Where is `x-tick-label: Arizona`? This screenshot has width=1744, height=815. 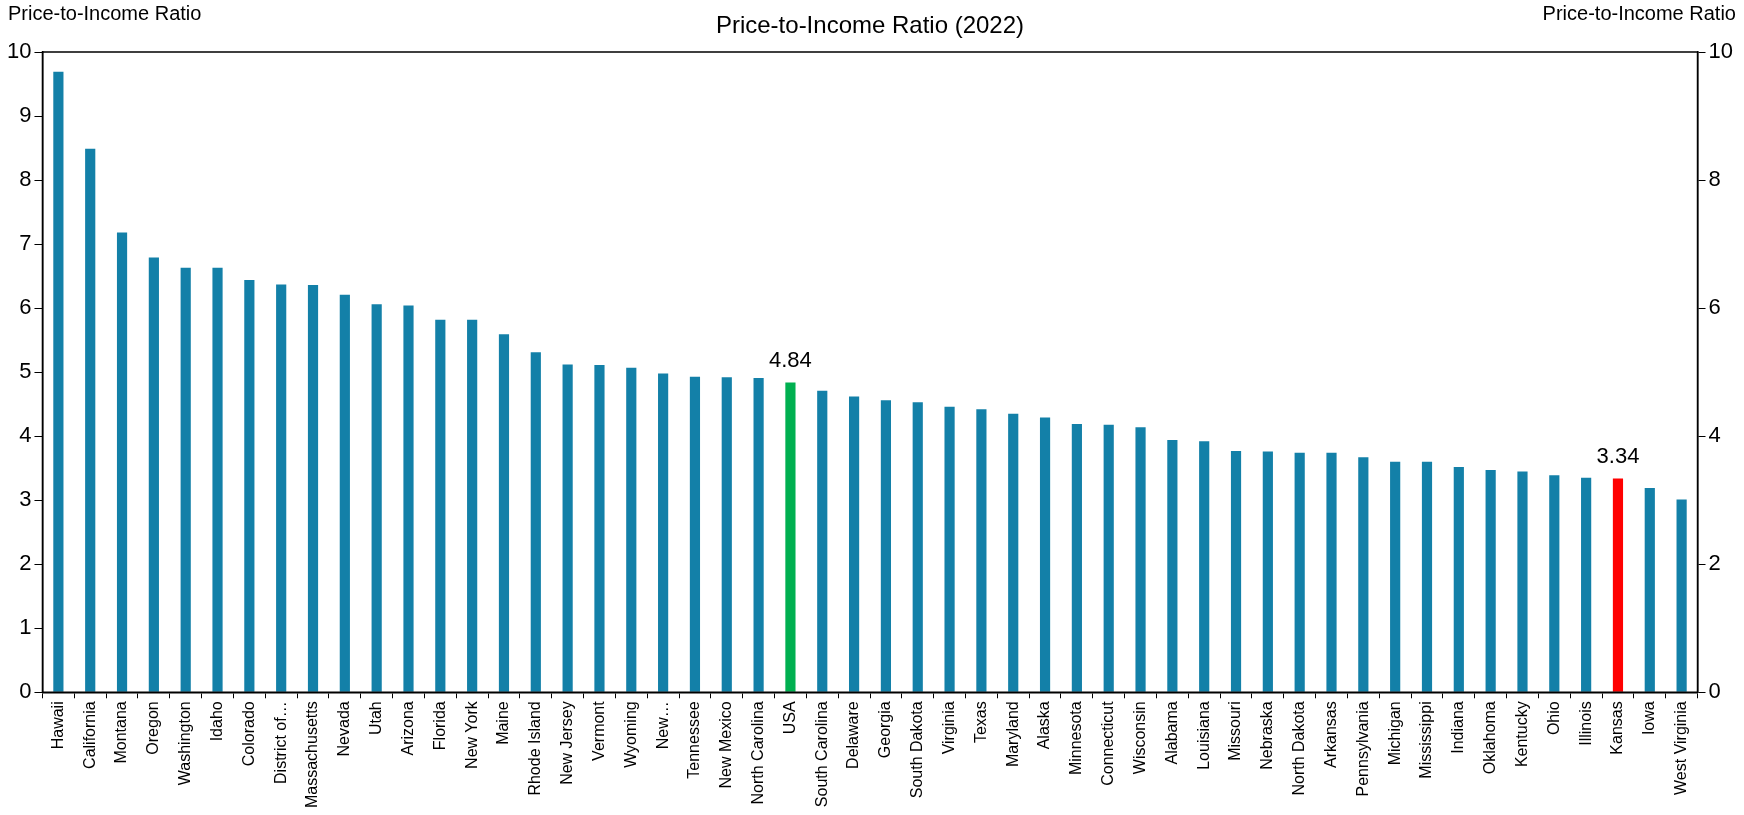
x-tick-label: Arizona is located at coordinates (407, 728).